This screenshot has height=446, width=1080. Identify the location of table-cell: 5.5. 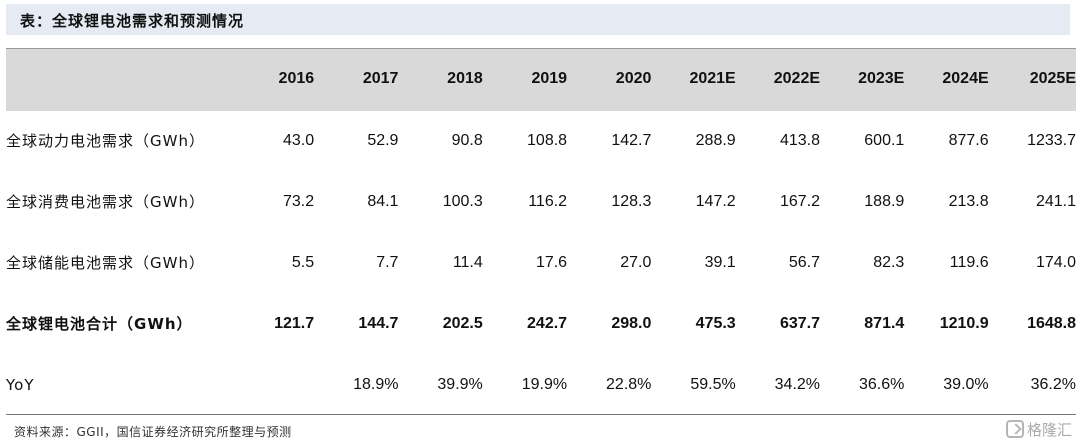
(303, 262).